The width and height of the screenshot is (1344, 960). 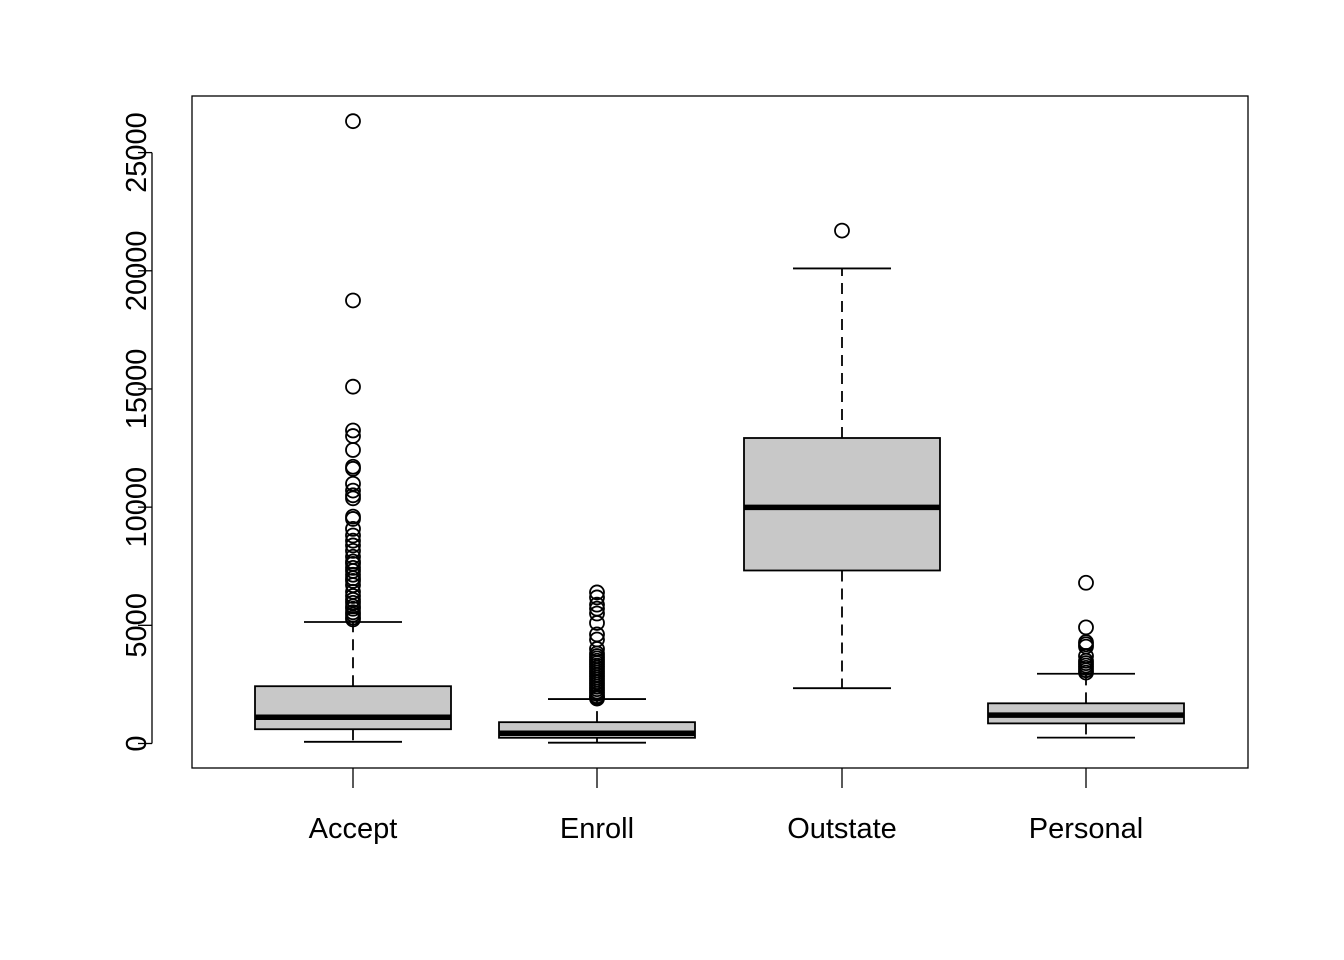 I want to click on x-tick-label-outstate: Outstate, so click(x=842, y=829).